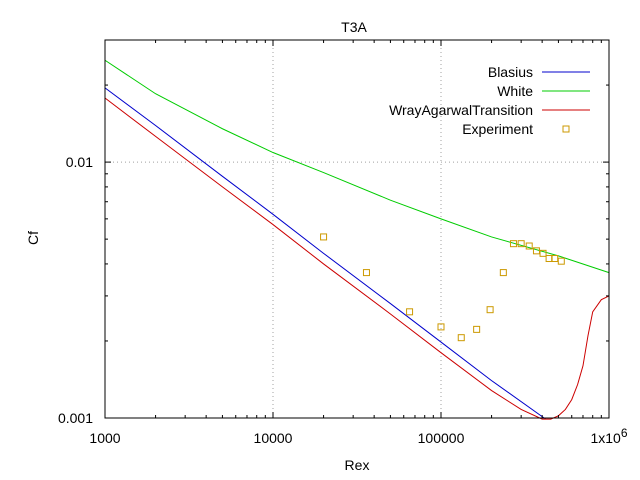 Image resolution: width=640 pixels, height=480 pixels. Describe the element at coordinates (354, 27) in the screenshot. I see `chart-title: T3A` at that location.